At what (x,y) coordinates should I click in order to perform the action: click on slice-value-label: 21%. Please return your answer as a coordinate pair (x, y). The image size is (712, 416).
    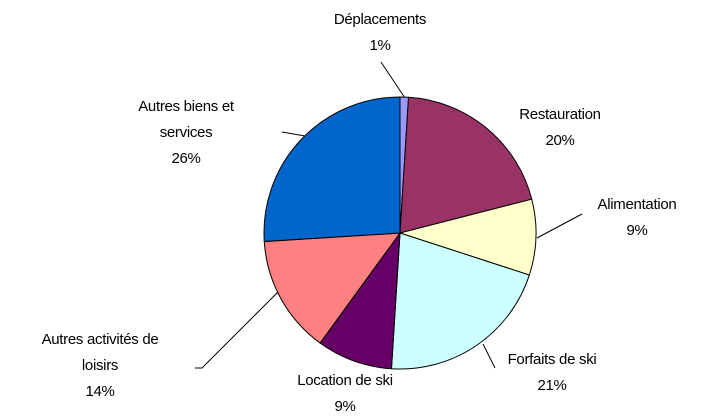
    Looking at the image, I should click on (551, 385).